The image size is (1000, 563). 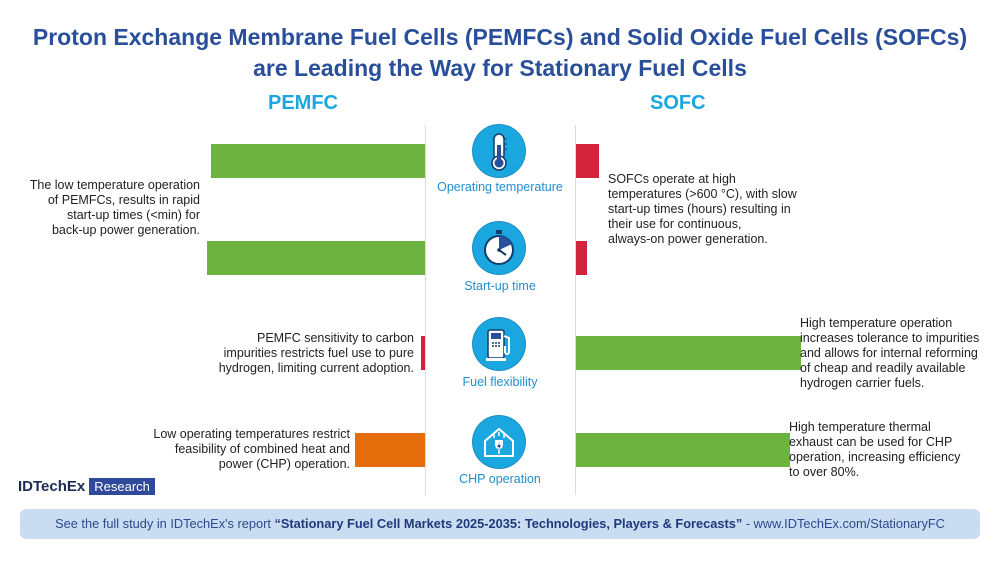 What do you see at coordinates (688, 353) in the screenshot?
I see `sofc-bar-fuel-flexibility` at bounding box center [688, 353].